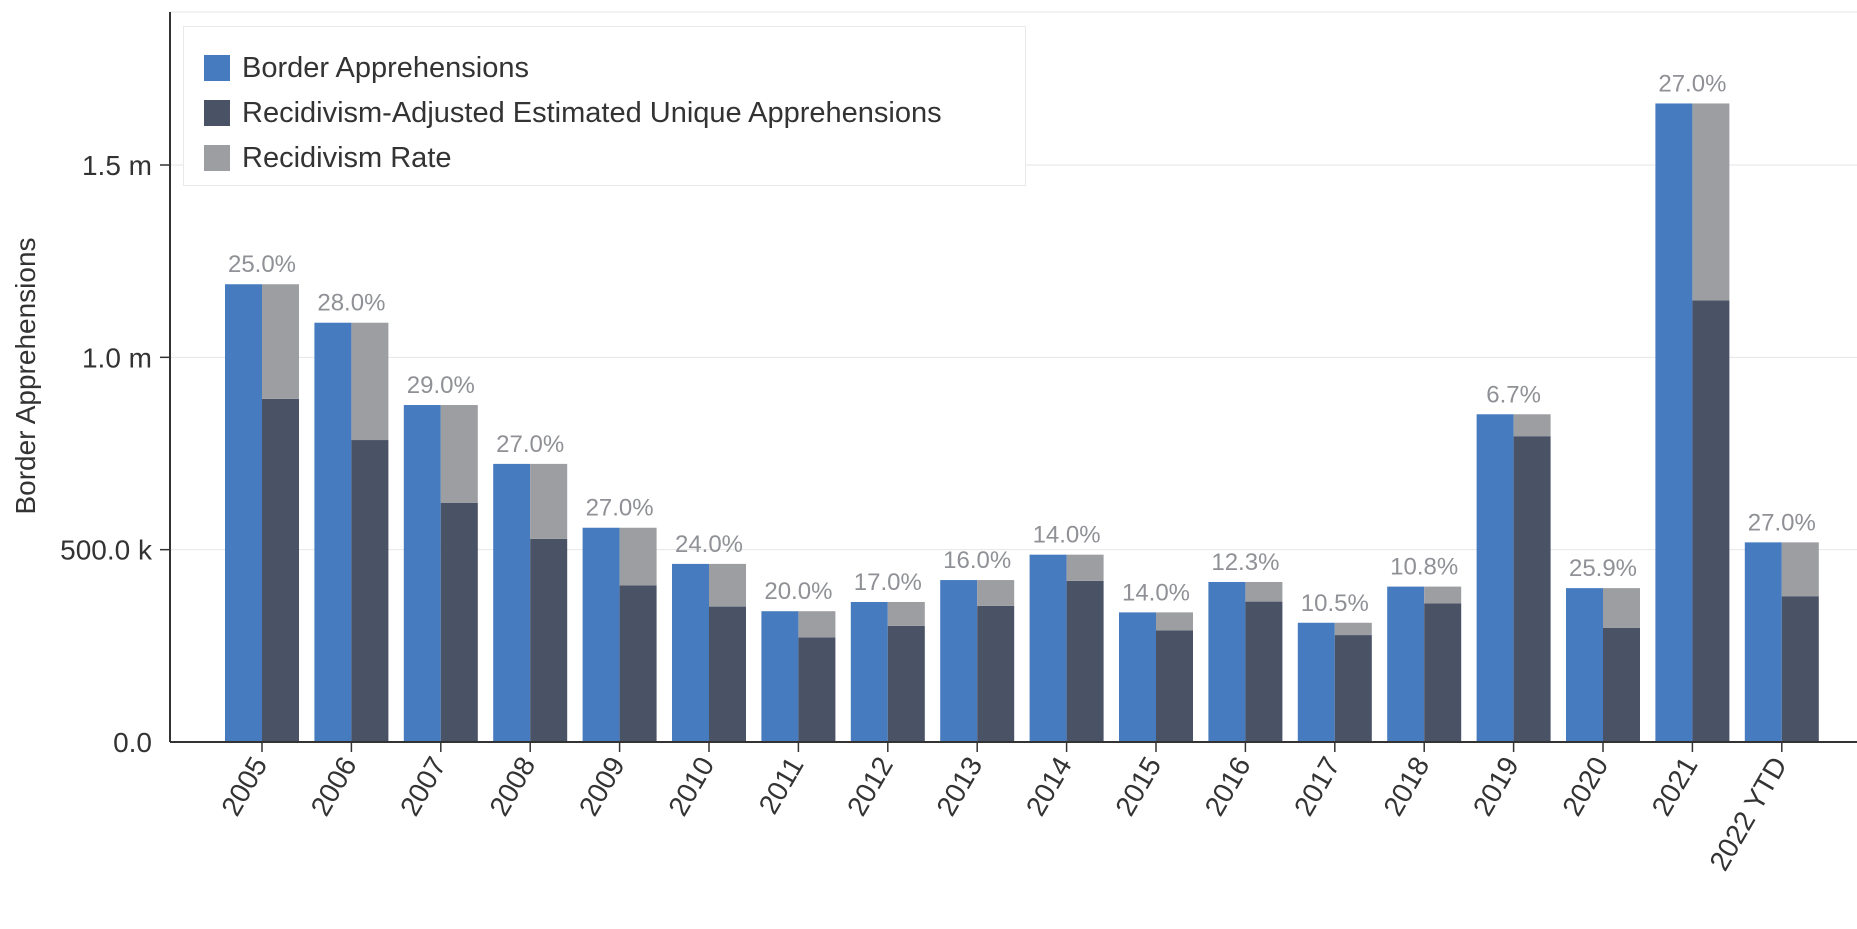  I want to click on data-label-recidivism-rate: 25.0%, so click(262, 264).